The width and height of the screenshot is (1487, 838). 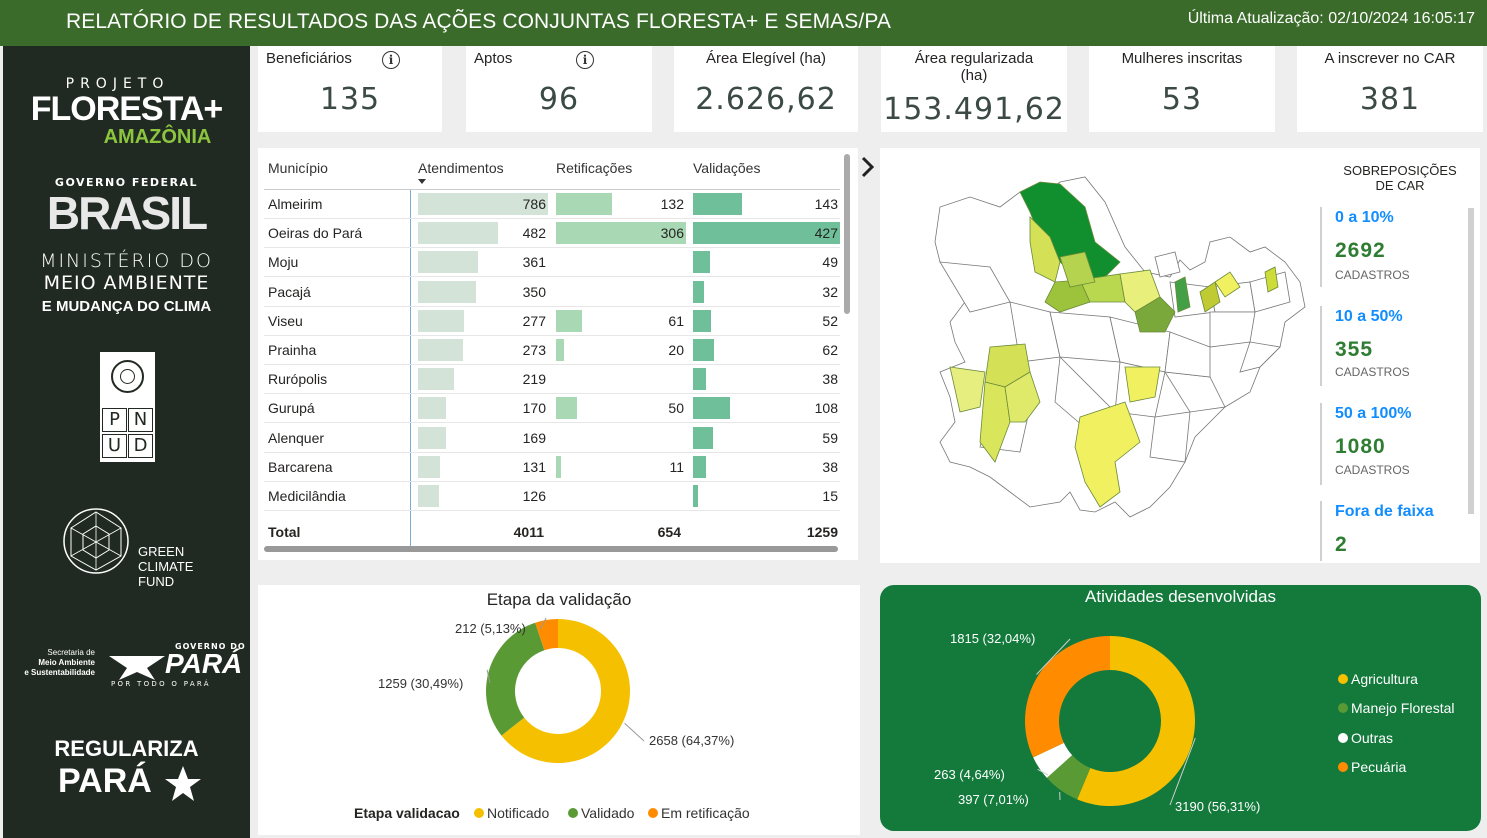 I want to click on range-10-50: 10 a 50%, so click(x=1369, y=316).